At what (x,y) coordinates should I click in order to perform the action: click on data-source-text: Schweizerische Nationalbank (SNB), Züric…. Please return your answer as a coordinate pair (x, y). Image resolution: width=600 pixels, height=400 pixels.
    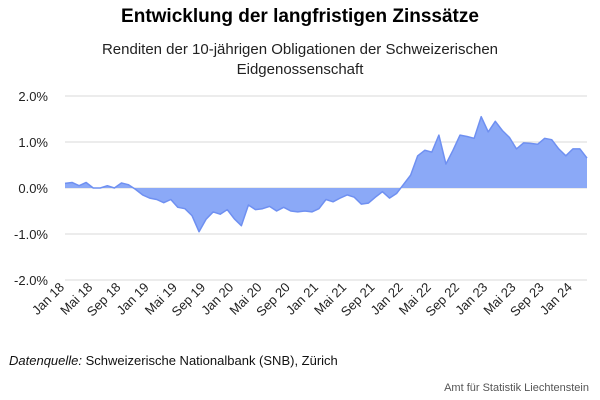
    Looking at the image, I should click on (211, 360).